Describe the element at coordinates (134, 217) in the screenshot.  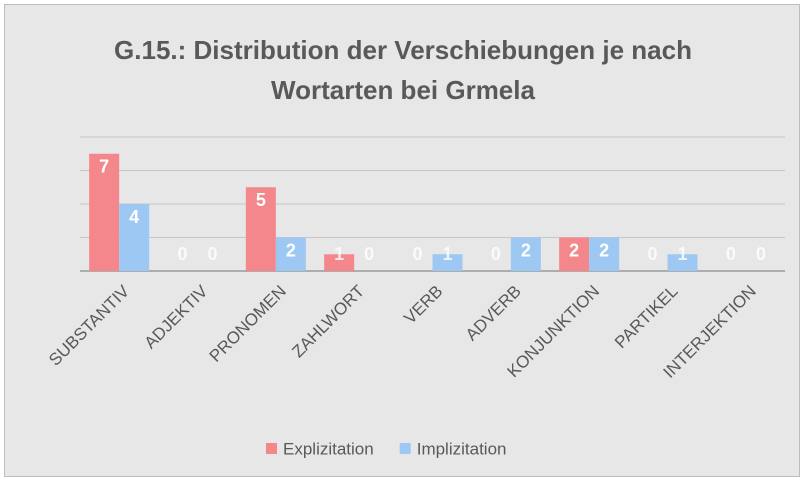
I see `value-label: 4` at that location.